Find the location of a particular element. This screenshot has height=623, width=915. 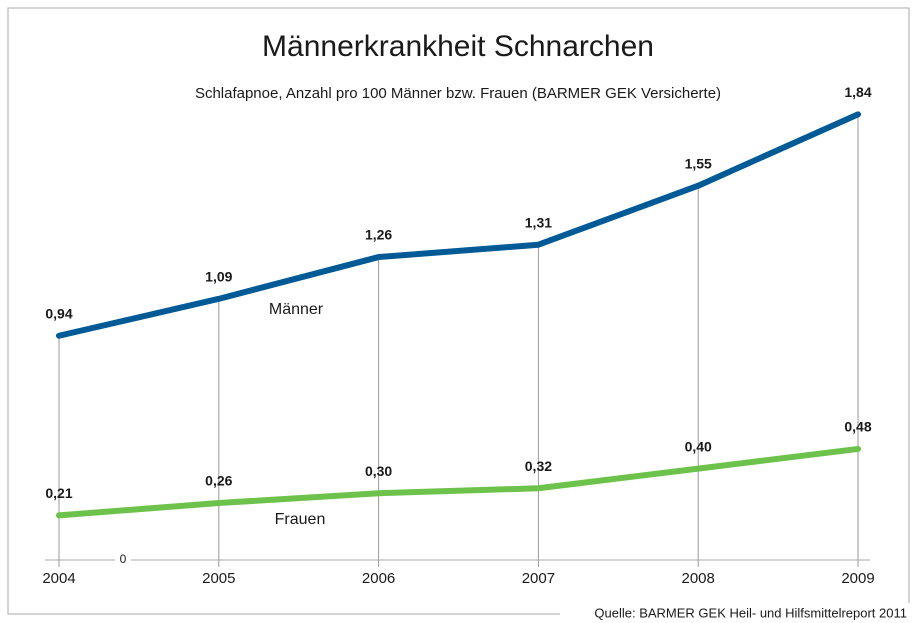

value-label: 0,40 is located at coordinates (698, 446).